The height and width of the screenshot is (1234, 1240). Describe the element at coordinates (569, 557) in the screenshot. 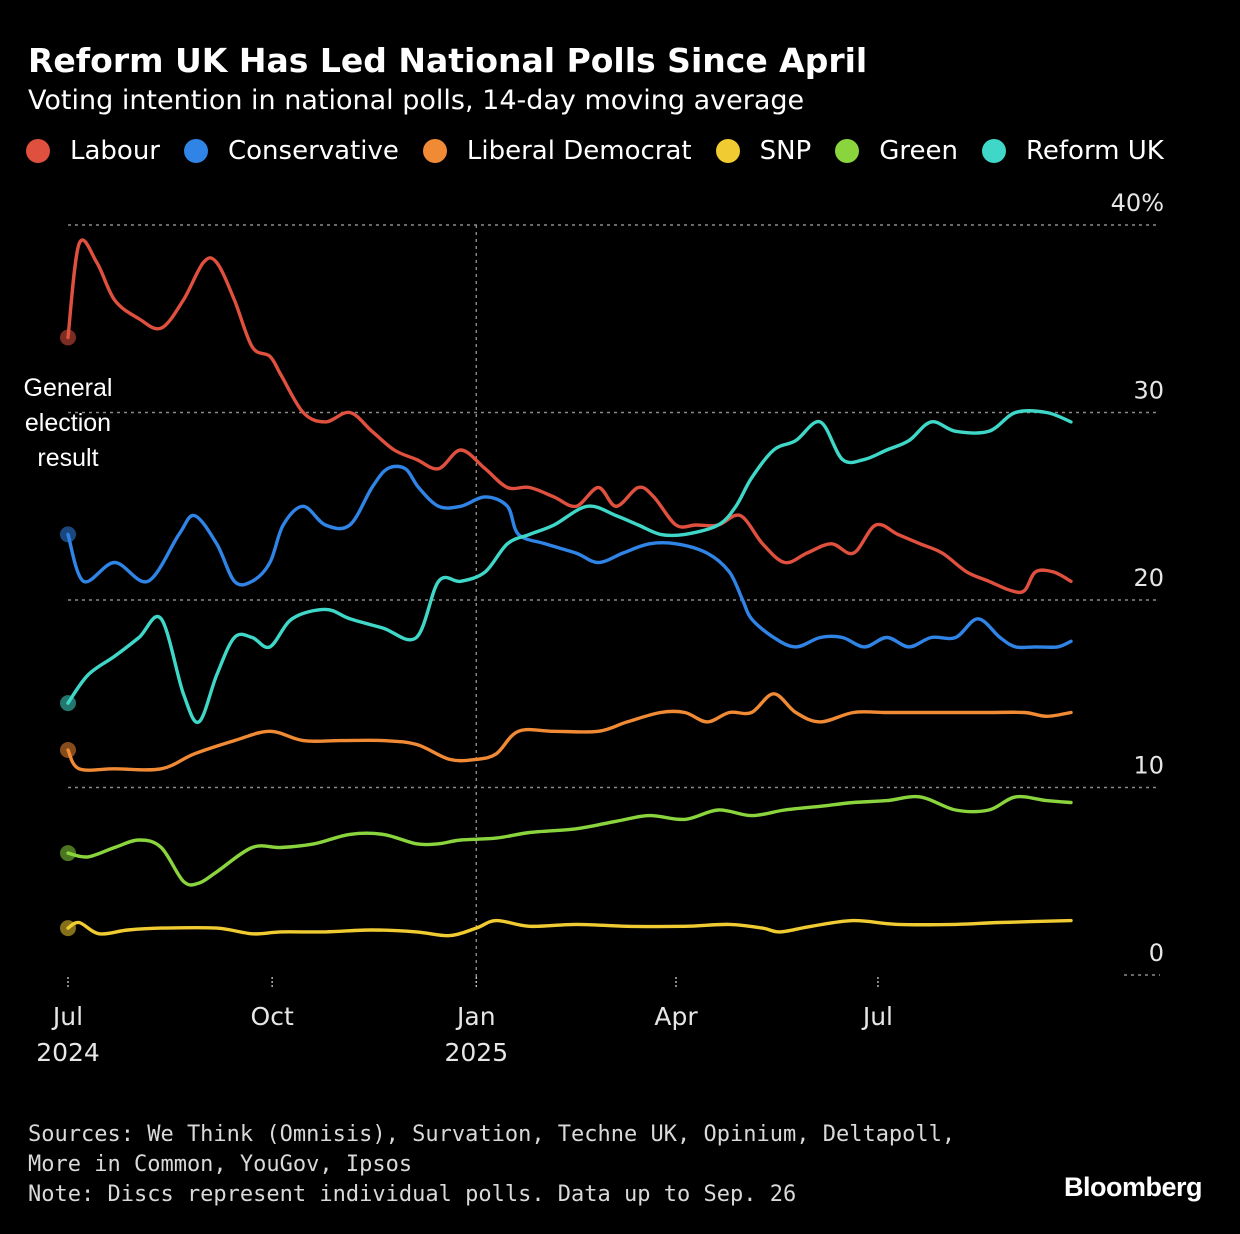

I see `series-line-conservative` at that location.